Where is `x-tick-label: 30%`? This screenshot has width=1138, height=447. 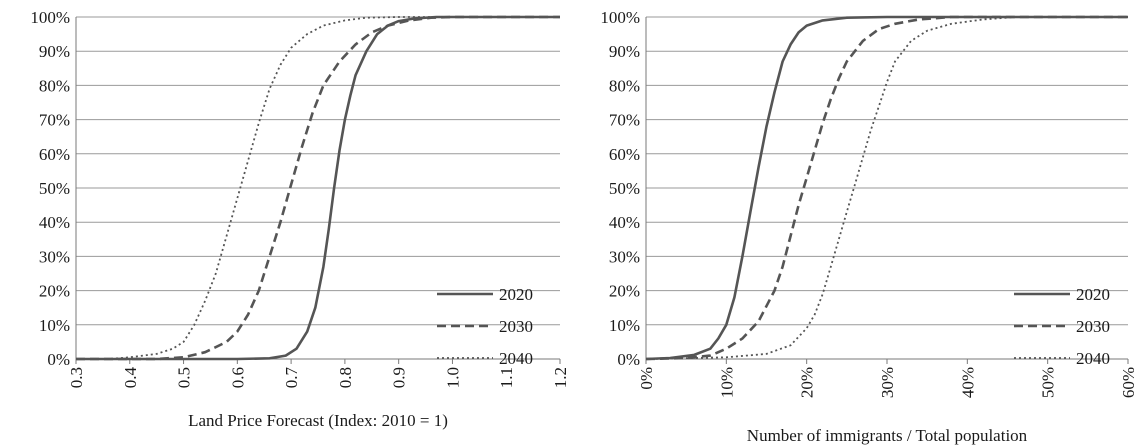
x-tick-label: 30% is located at coordinates (887, 382).